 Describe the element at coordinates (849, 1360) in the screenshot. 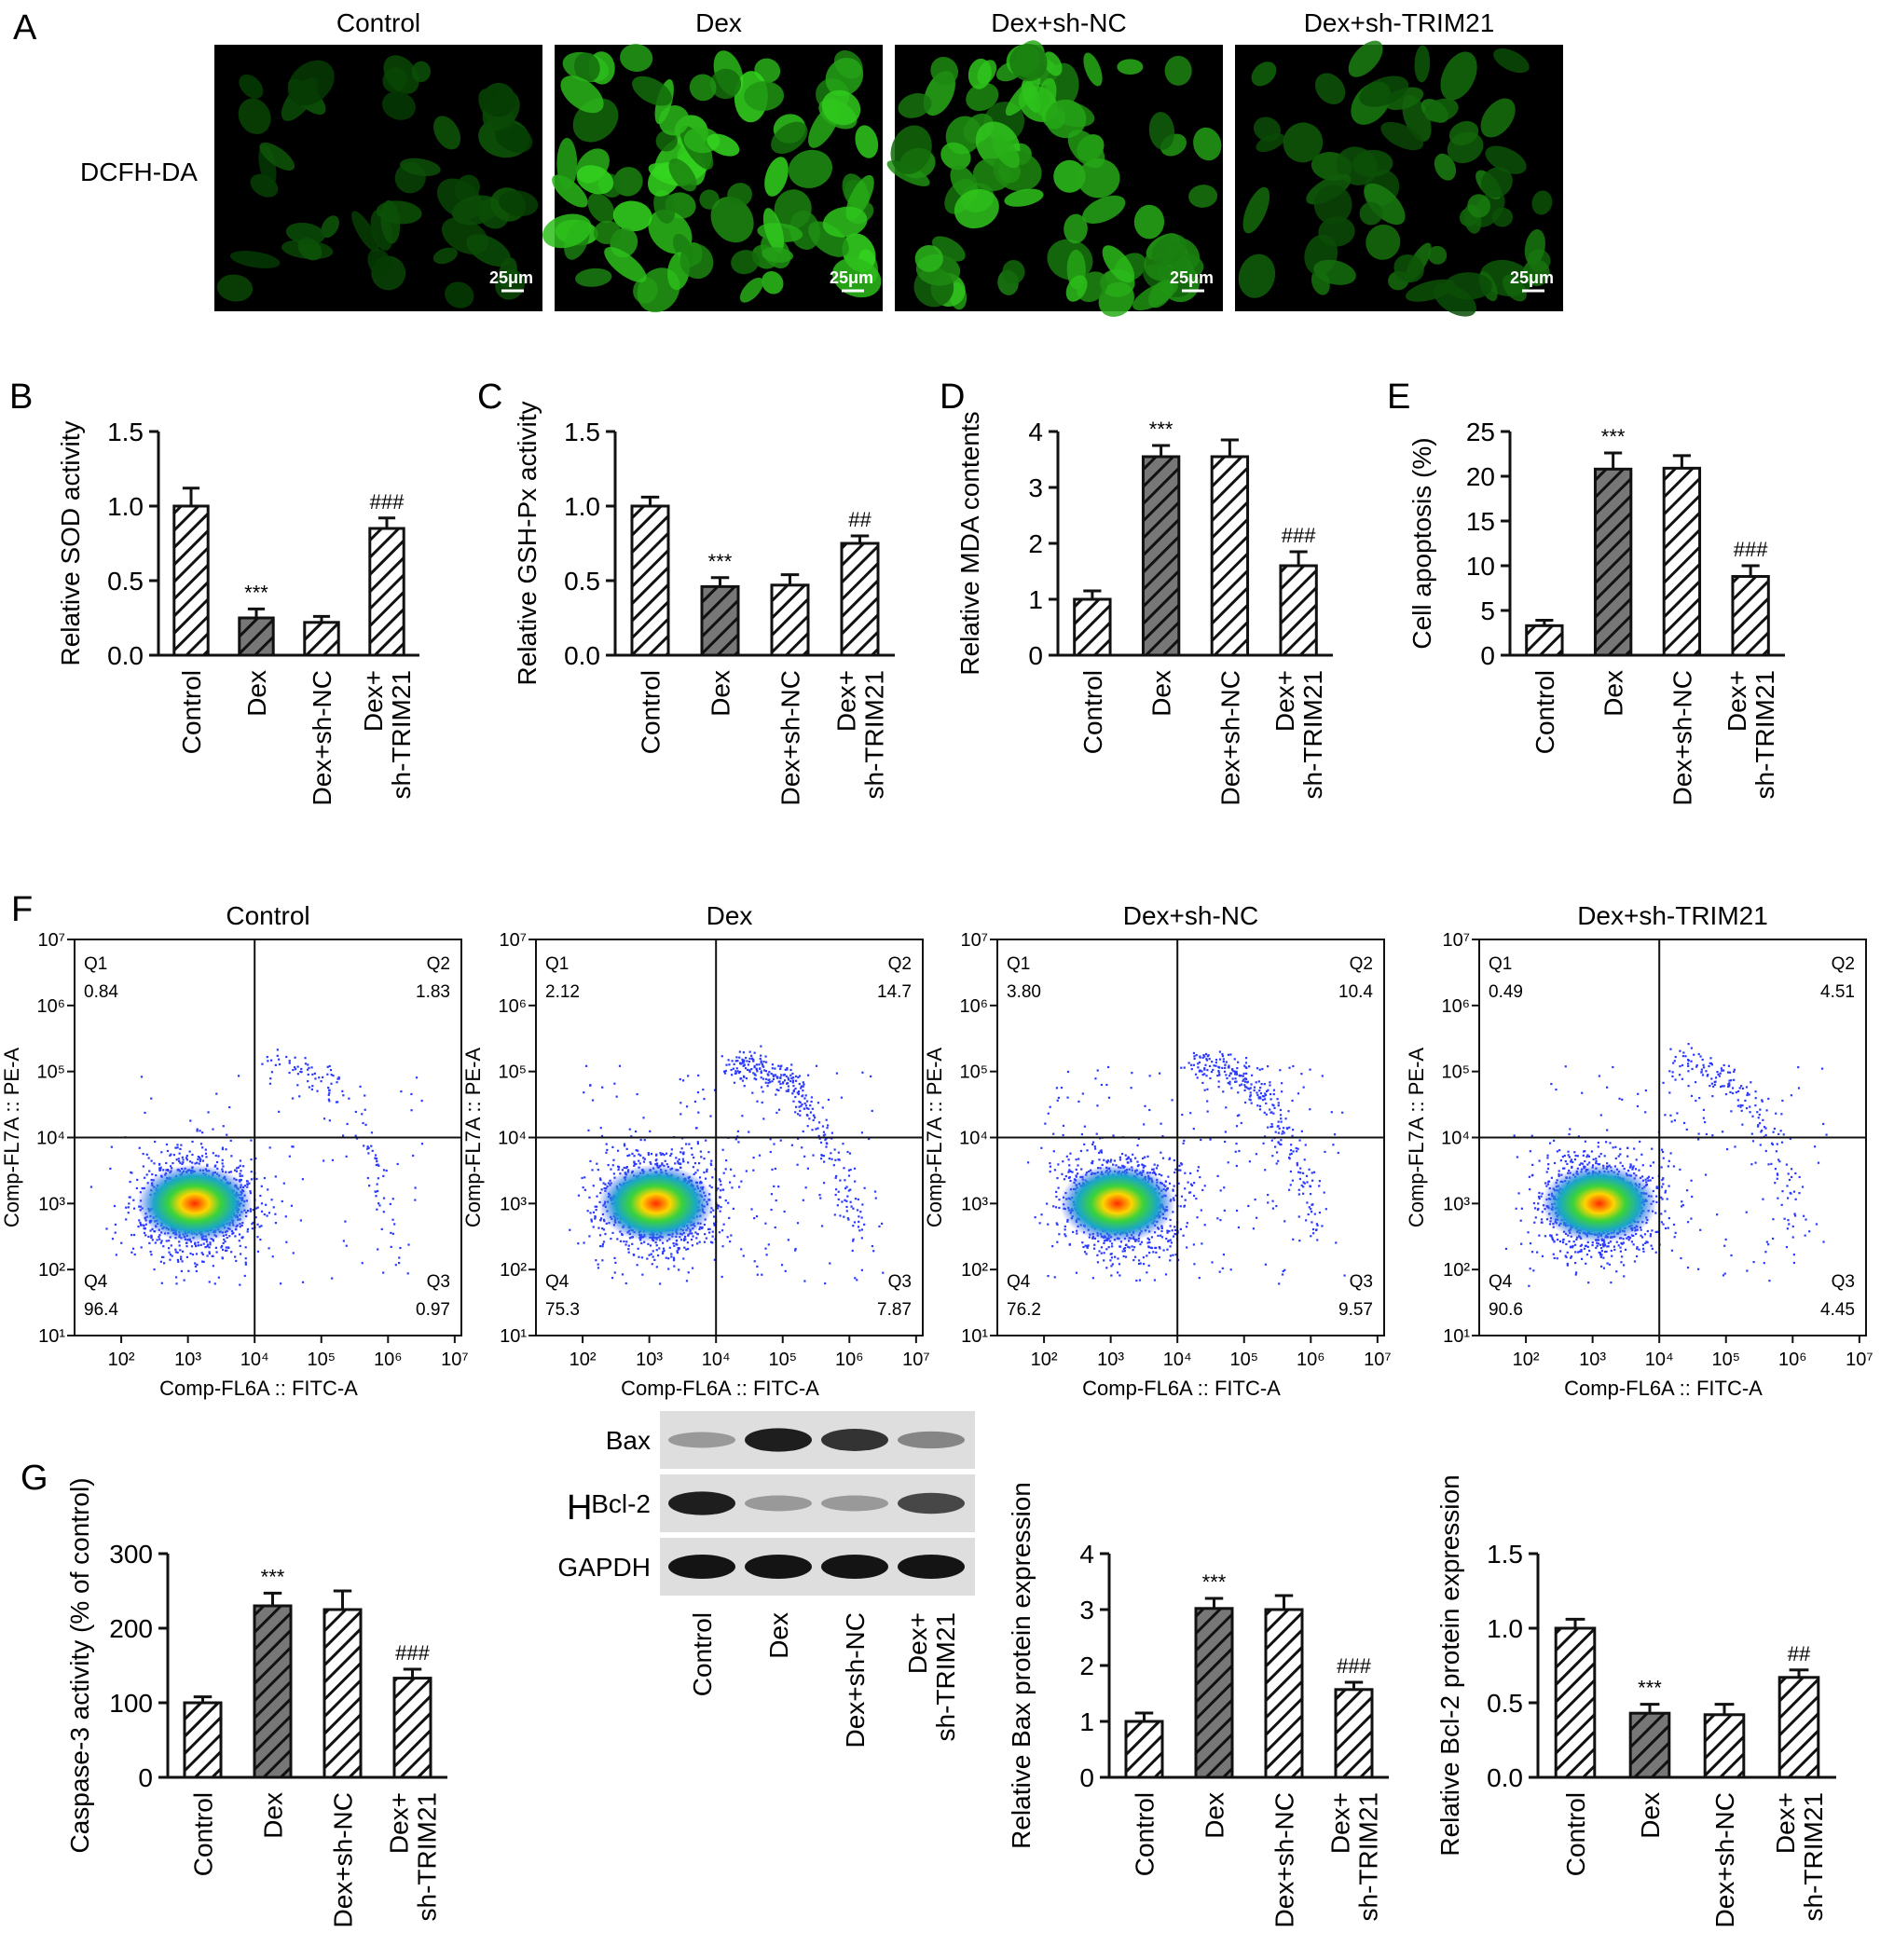

I see `x-tick-label: 10⁶` at that location.